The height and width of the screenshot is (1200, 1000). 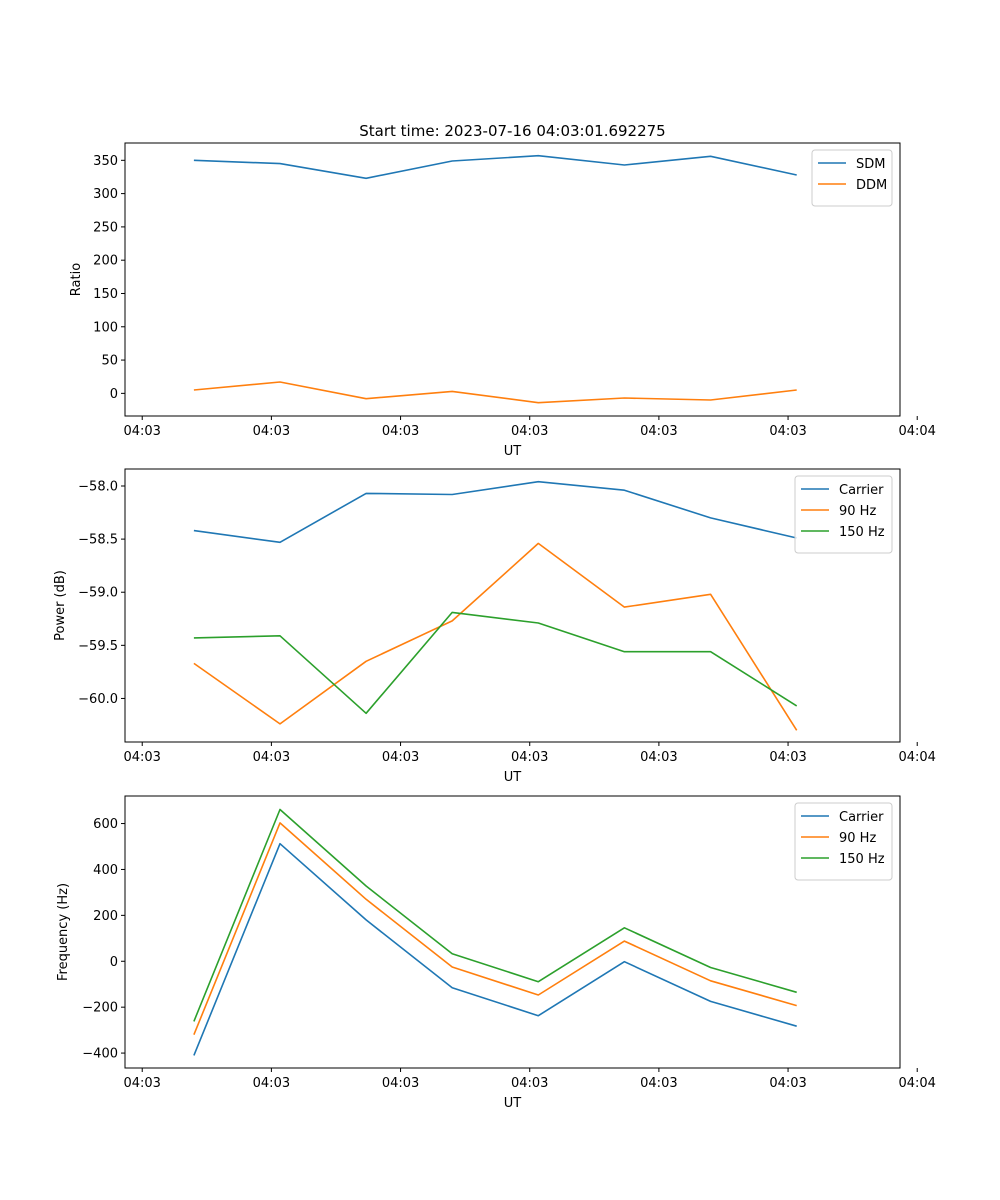 I want to click on y-tick-label: 350, so click(x=105, y=161).